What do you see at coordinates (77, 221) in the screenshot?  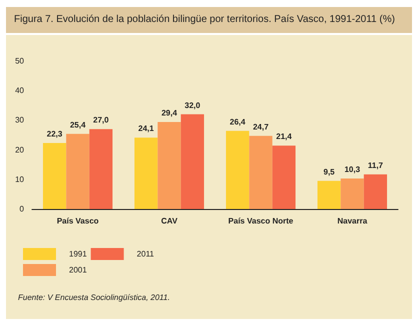 I see `x-tick-label: País Vasco` at bounding box center [77, 221].